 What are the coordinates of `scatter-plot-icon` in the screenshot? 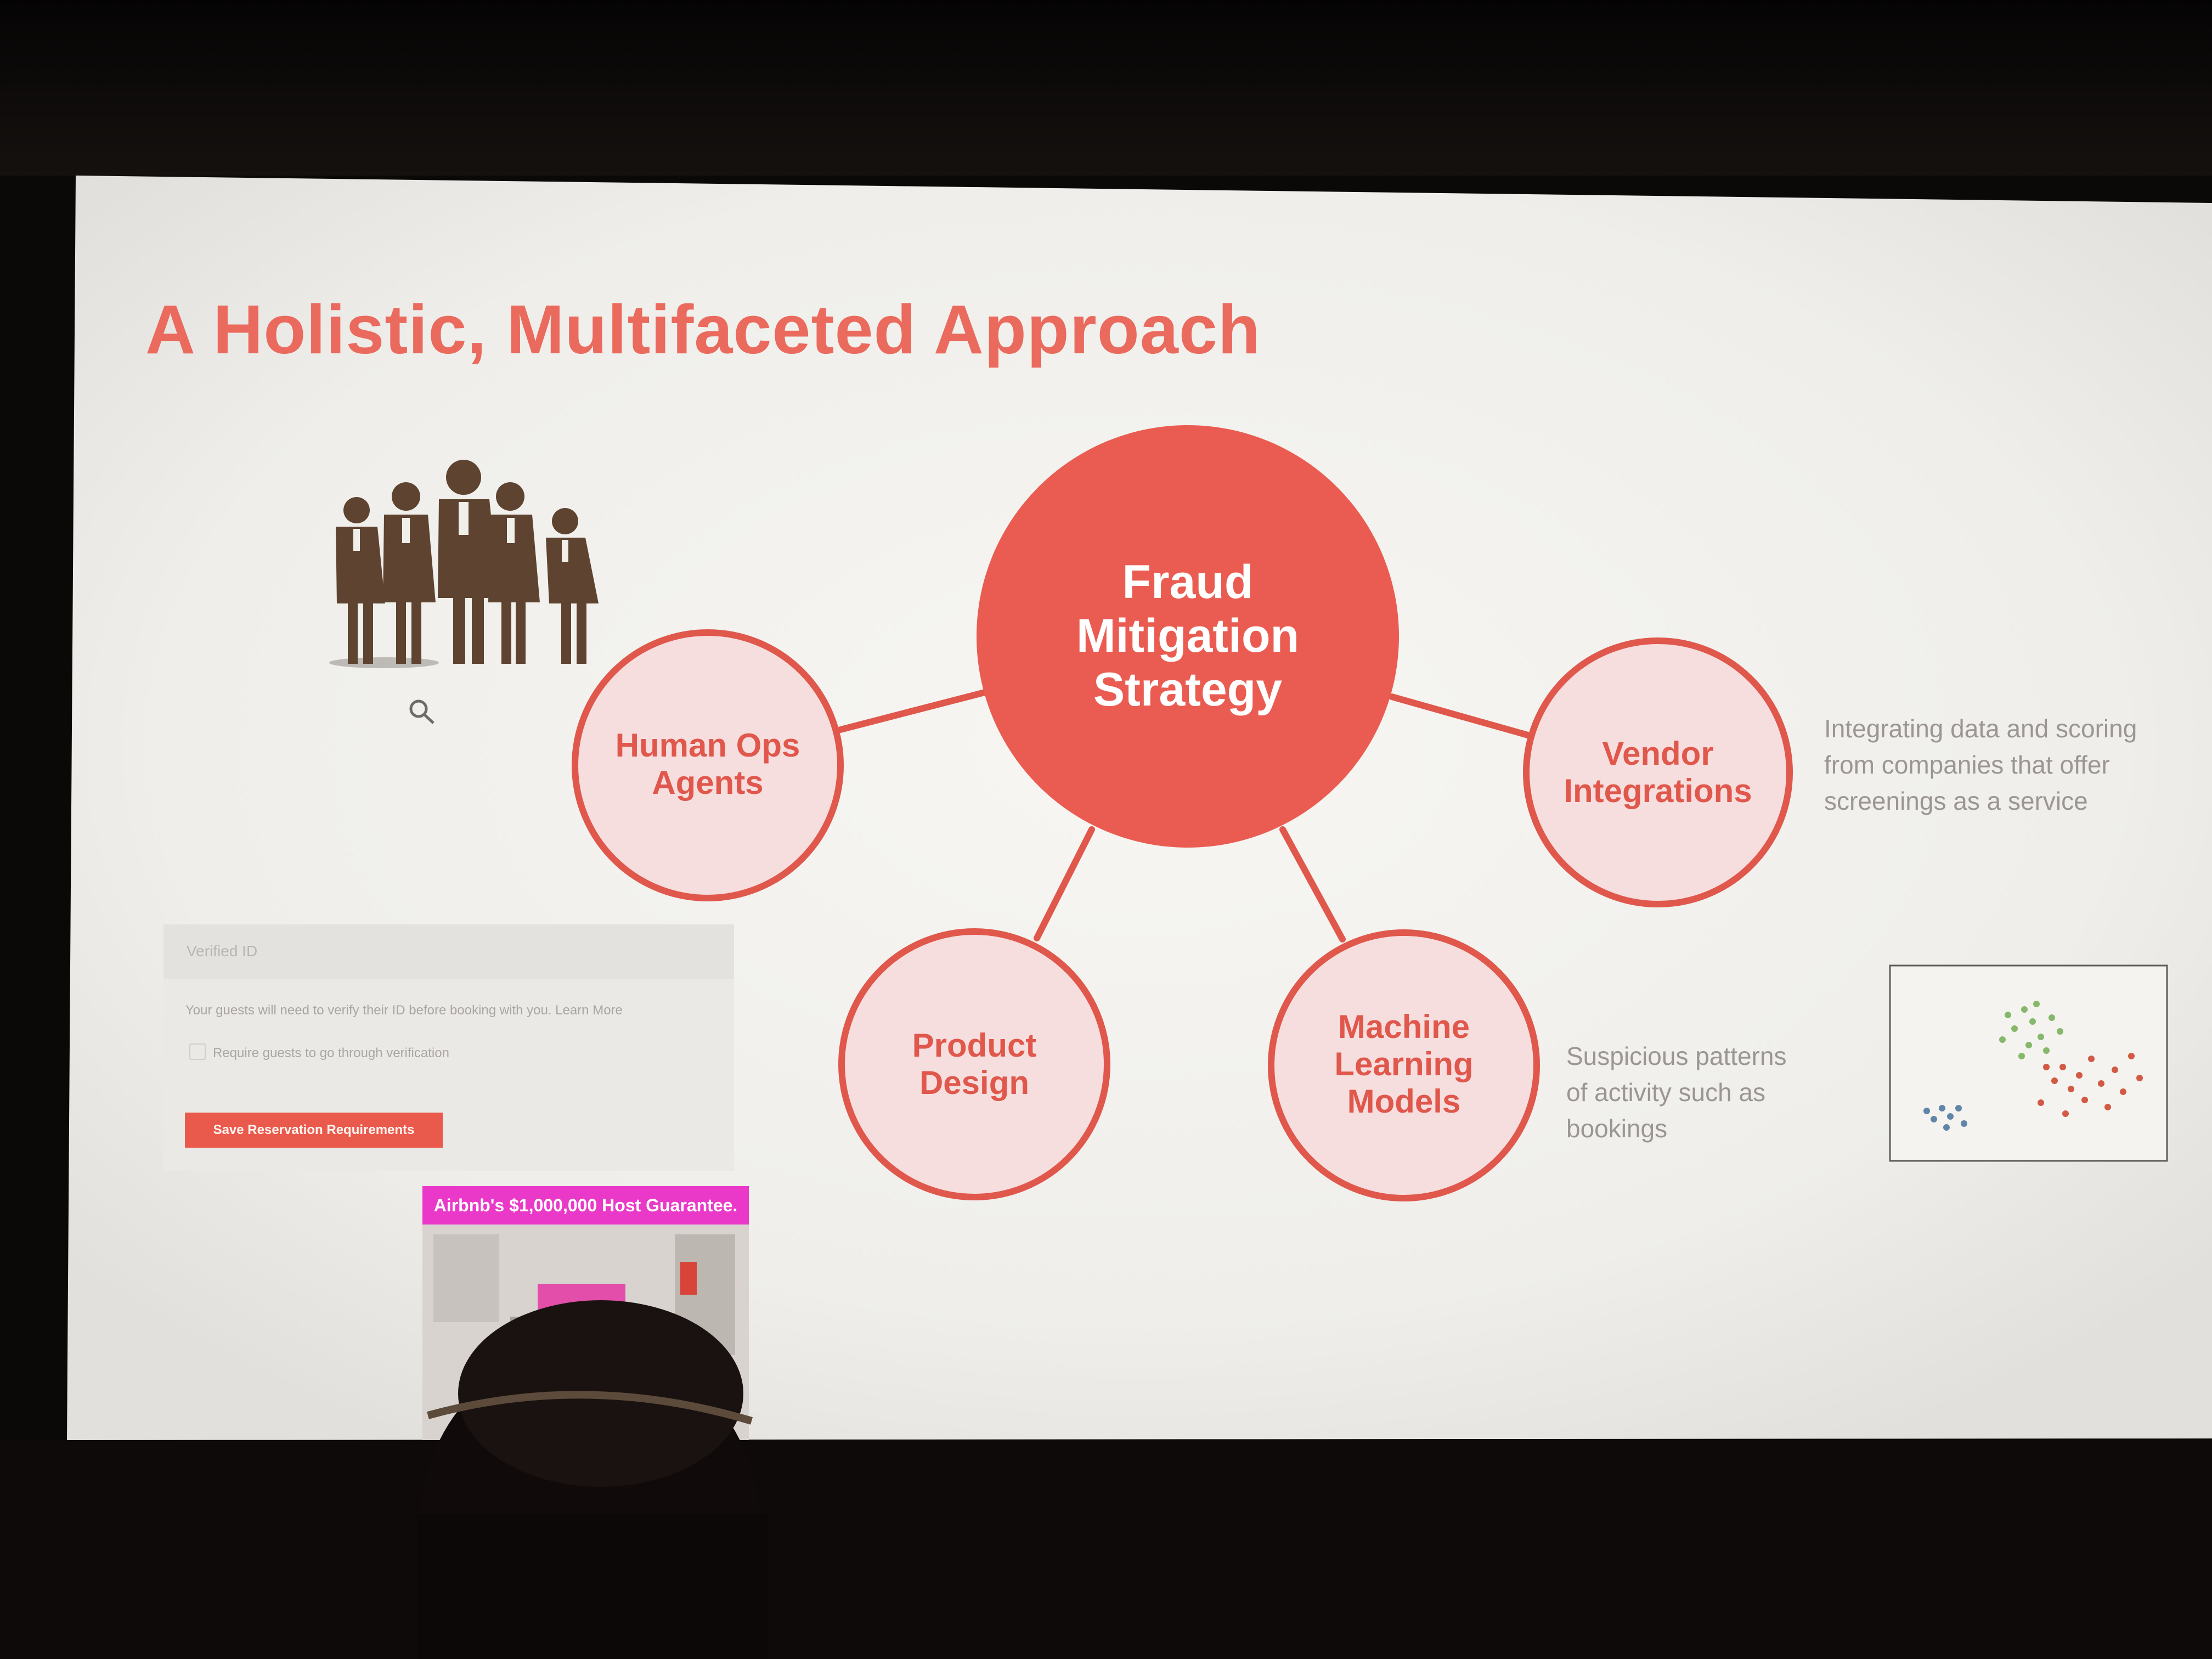 It's located at (2029, 1063).